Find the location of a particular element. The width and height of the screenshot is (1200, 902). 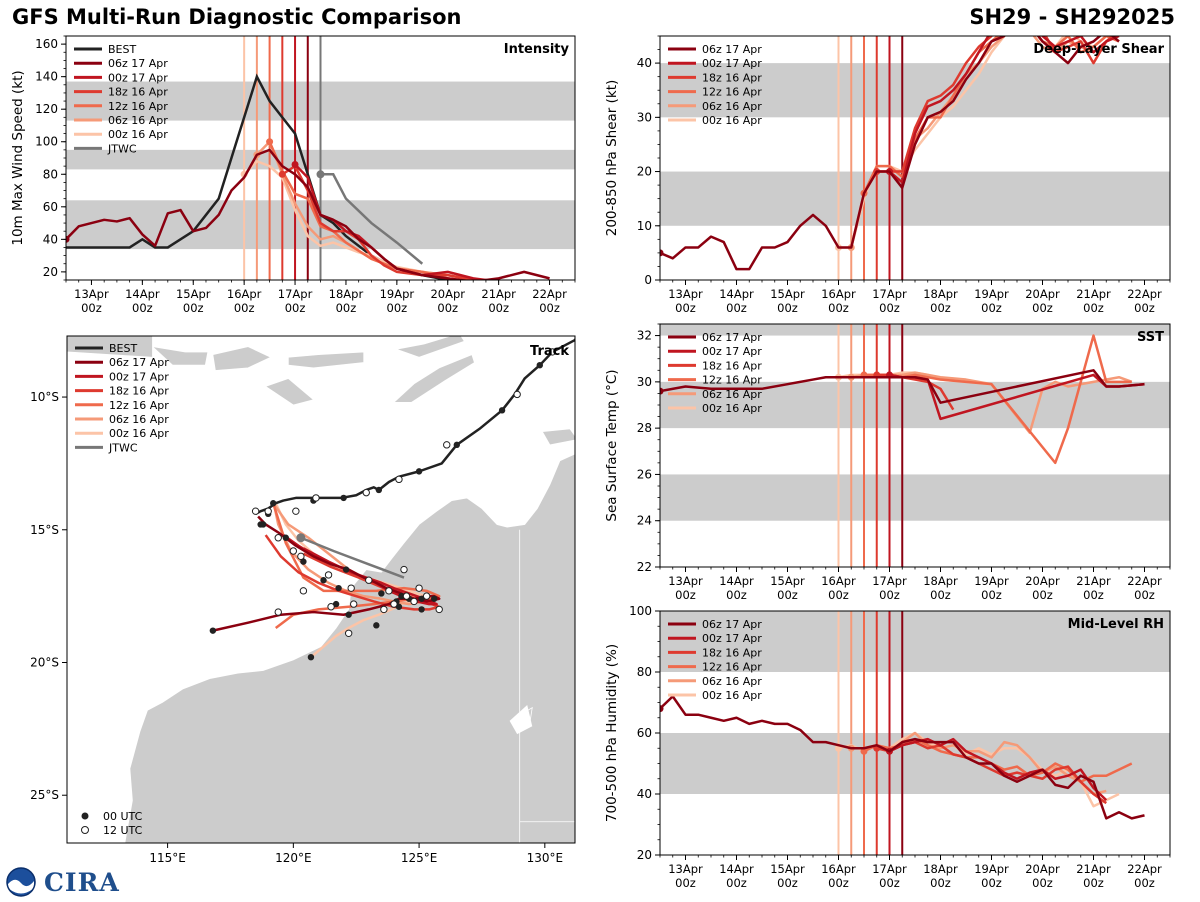

best-track-line is located at coordinates (257, 176).